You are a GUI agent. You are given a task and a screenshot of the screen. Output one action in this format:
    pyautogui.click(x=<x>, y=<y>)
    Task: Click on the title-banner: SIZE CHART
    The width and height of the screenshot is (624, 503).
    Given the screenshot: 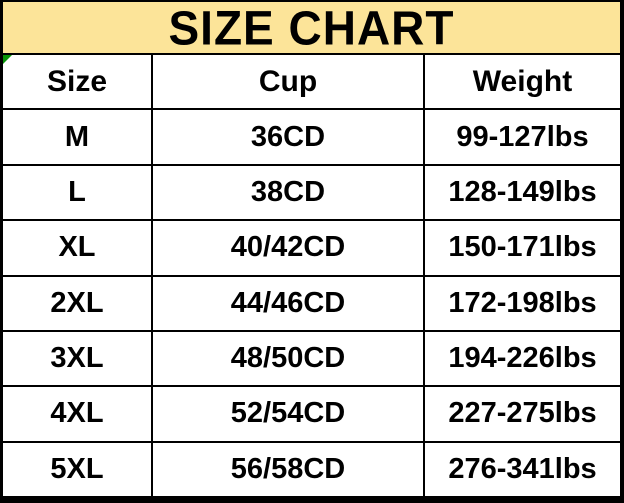 What is the action you would take?
    pyautogui.click(x=311, y=27)
    